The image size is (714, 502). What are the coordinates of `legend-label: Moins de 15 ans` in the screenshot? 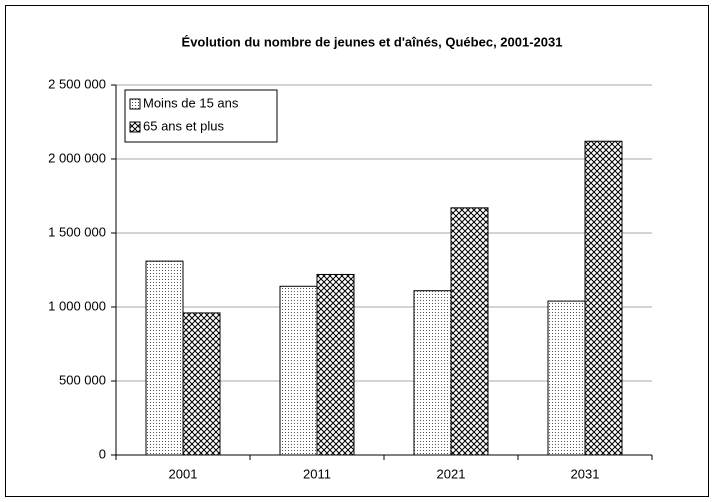 It's located at (191, 102).